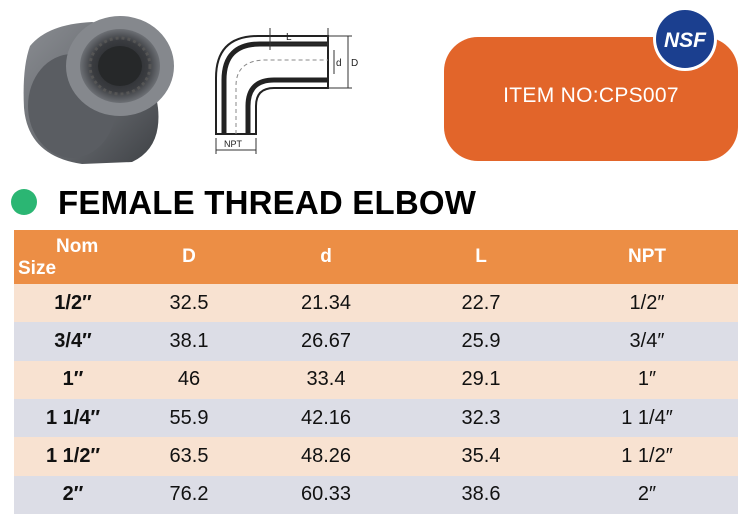 The image size is (750, 520). What do you see at coordinates (73, 418) in the screenshot?
I see `cell-size: 1 1/4″` at bounding box center [73, 418].